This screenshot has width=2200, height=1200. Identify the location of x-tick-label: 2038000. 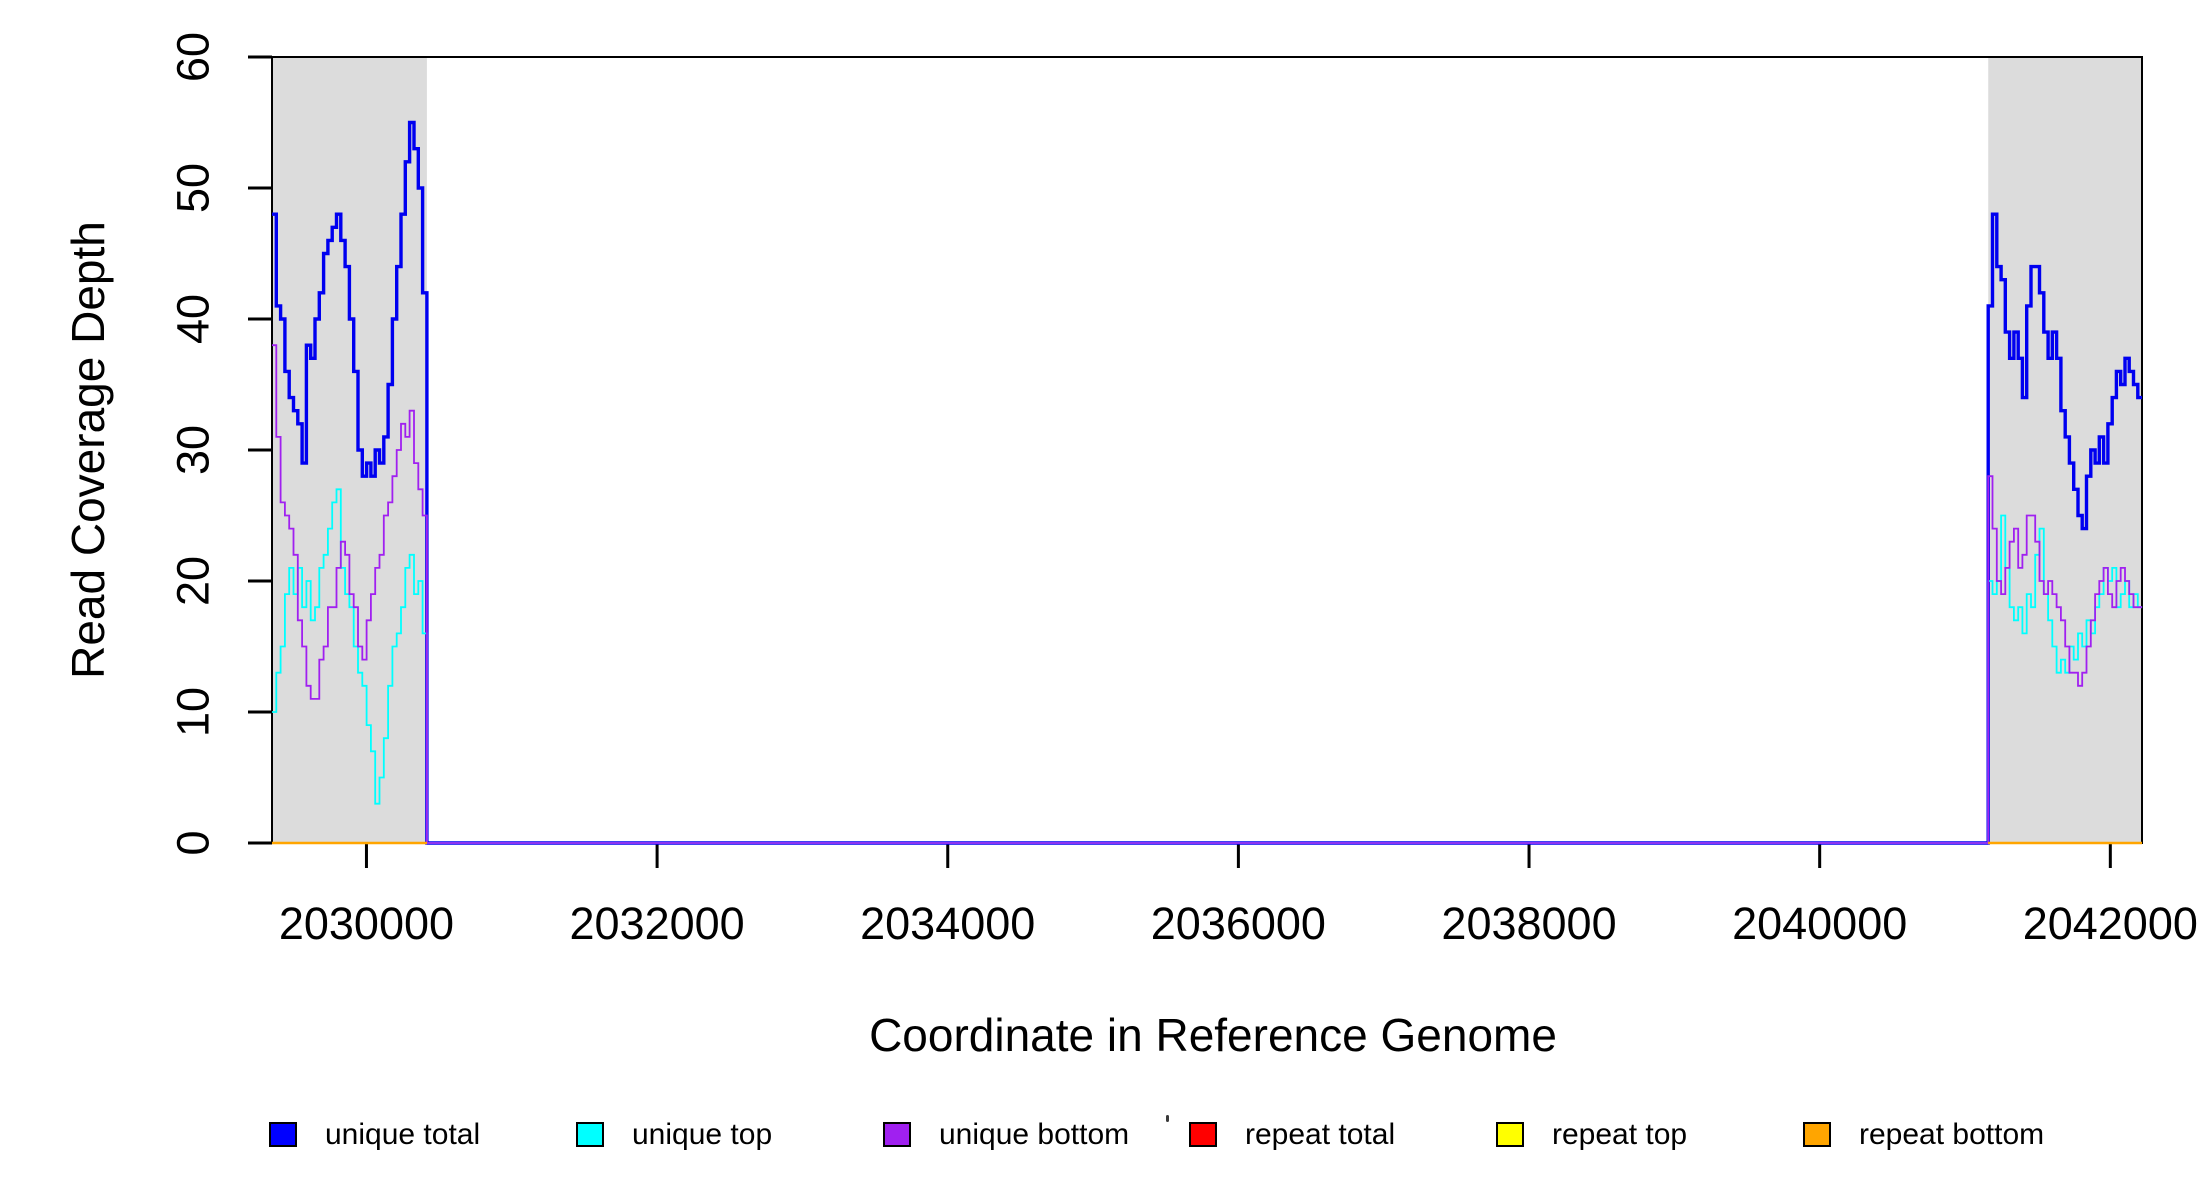
(1529, 923).